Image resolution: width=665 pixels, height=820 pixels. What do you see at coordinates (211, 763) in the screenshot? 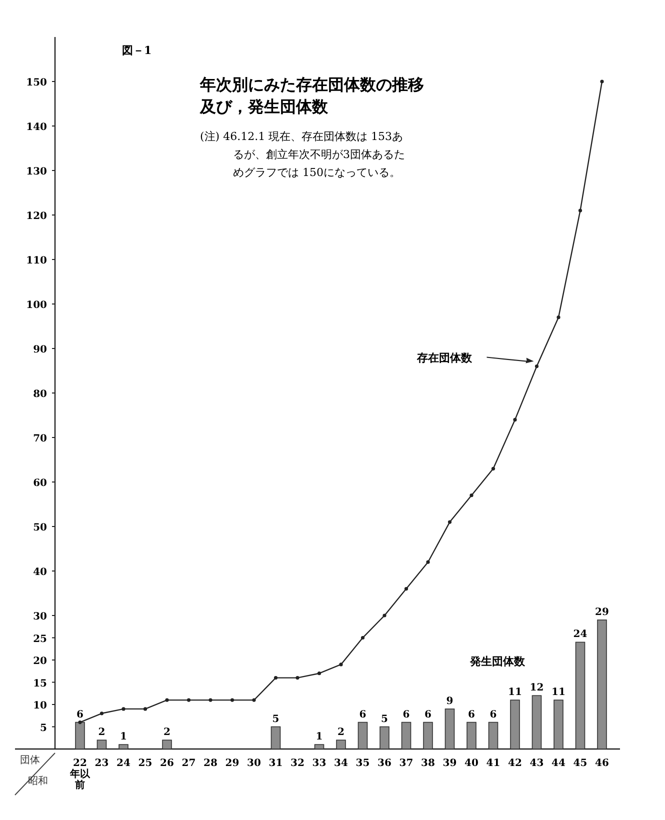
I see `x-tick-label: 28` at bounding box center [211, 763].